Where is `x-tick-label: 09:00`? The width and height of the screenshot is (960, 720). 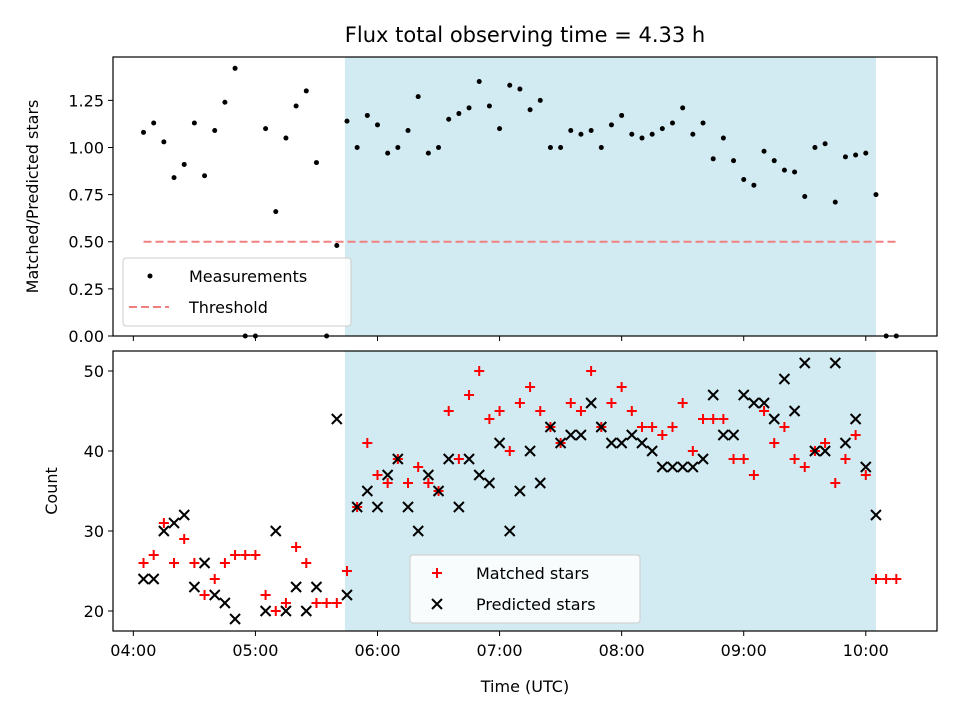
x-tick-label: 09:00 is located at coordinates (744, 650).